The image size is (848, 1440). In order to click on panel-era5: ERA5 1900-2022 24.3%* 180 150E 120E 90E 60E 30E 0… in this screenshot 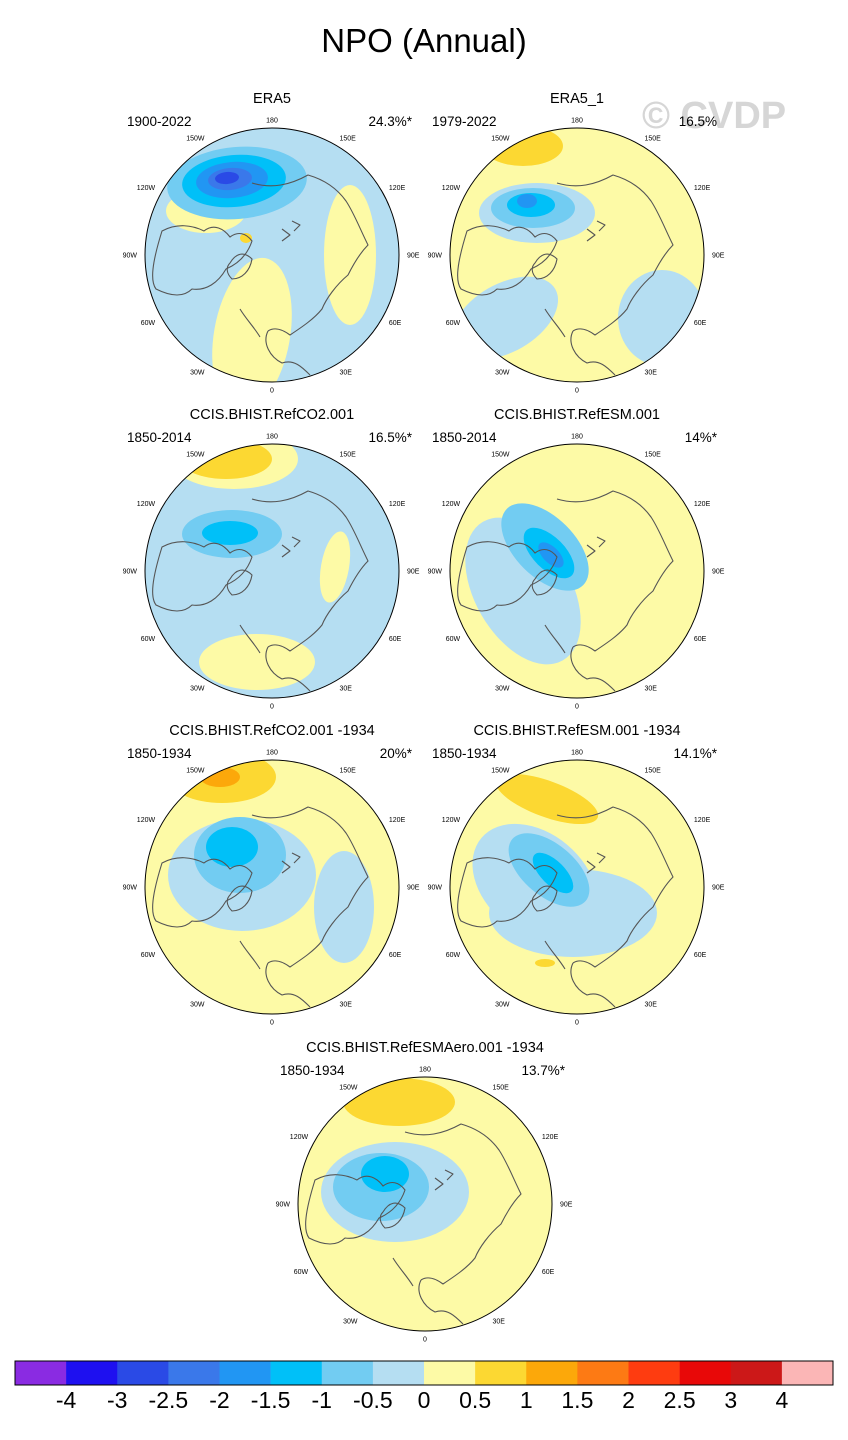, I will do `click(272, 244)`.